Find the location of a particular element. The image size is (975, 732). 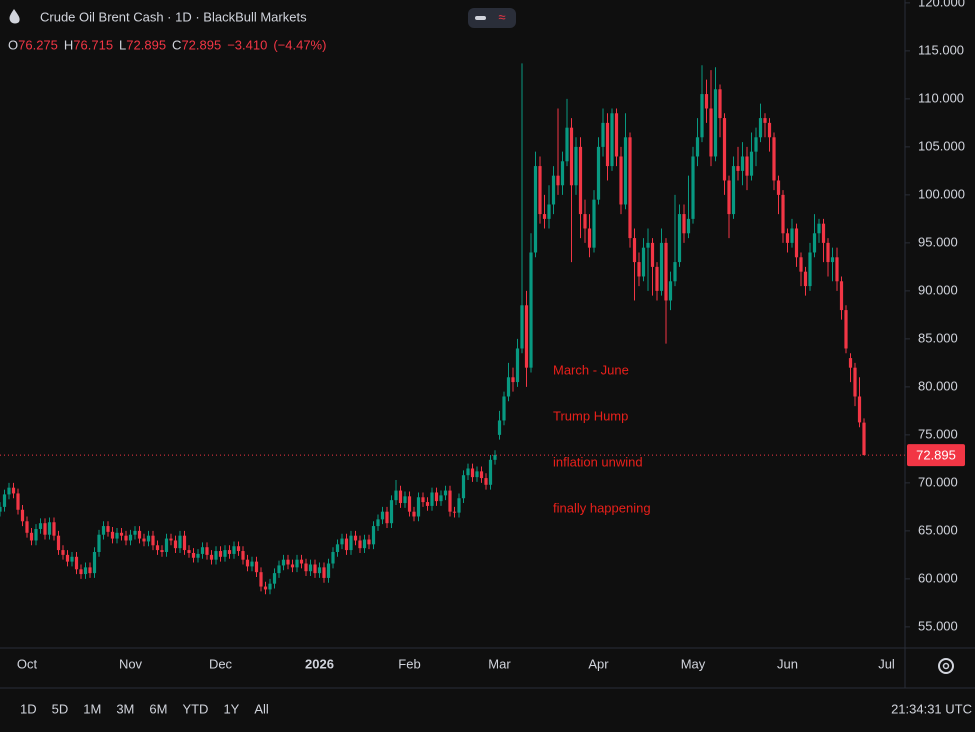

range-button: YTD is located at coordinates (195, 708).